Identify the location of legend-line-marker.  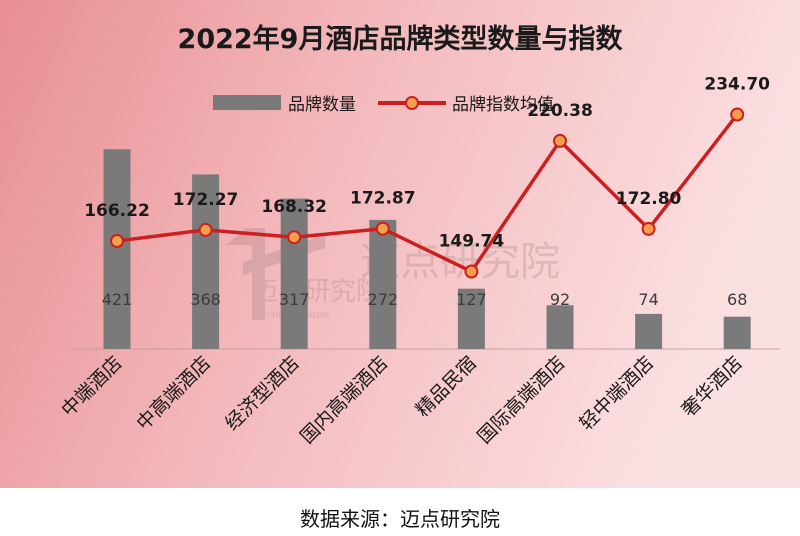
(412, 103).